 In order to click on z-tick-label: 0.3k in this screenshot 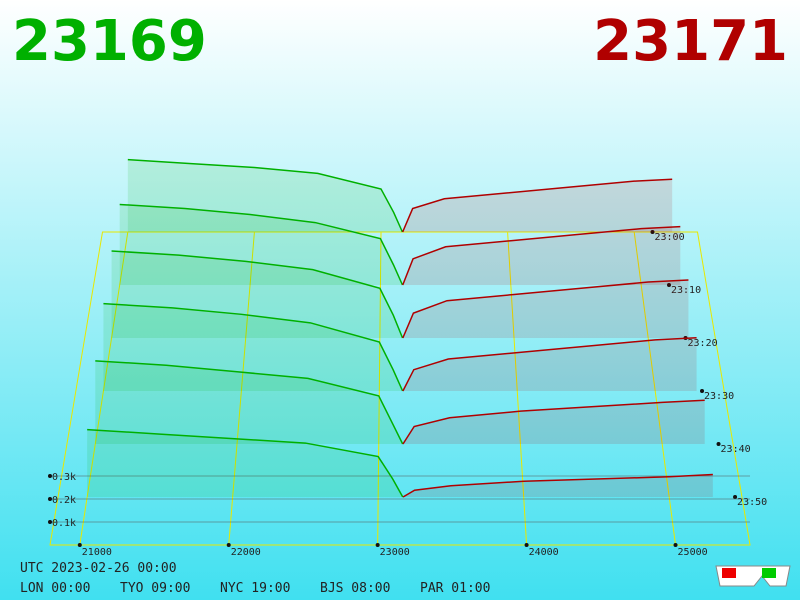, I will do `click(64, 477)`.